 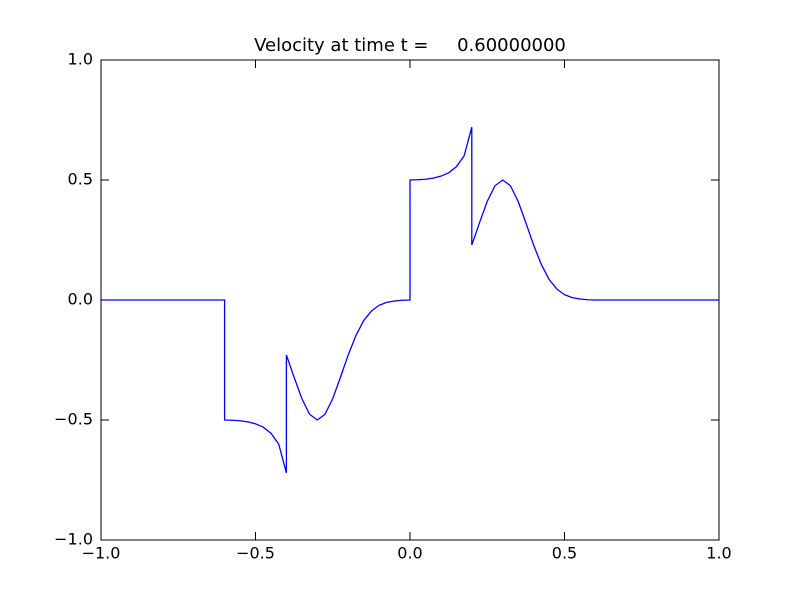 What do you see at coordinates (409, 553) in the screenshot?
I see `x-tick-label: 0.0` at bounding box center [409, 553].